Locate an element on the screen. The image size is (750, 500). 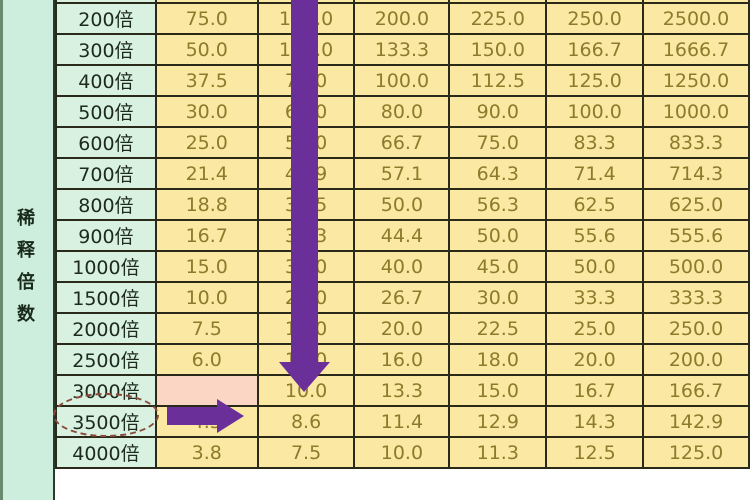
value-cell: 555.6 is located at coordinates (696, 235).